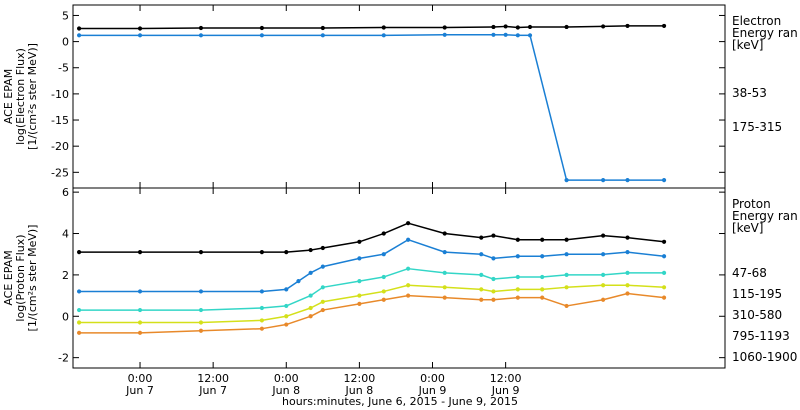  What do you see at coordinates (757, 294) in the screenshot?
I see `proton-legend-entry: 115-195` at bounding box center [757, 294].